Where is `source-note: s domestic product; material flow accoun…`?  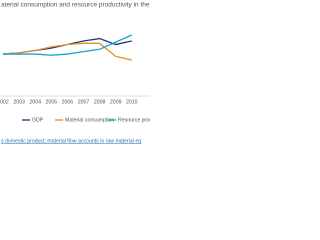 source-note: s domestic product; material flow accoun… is located at coordinates (71, 141).